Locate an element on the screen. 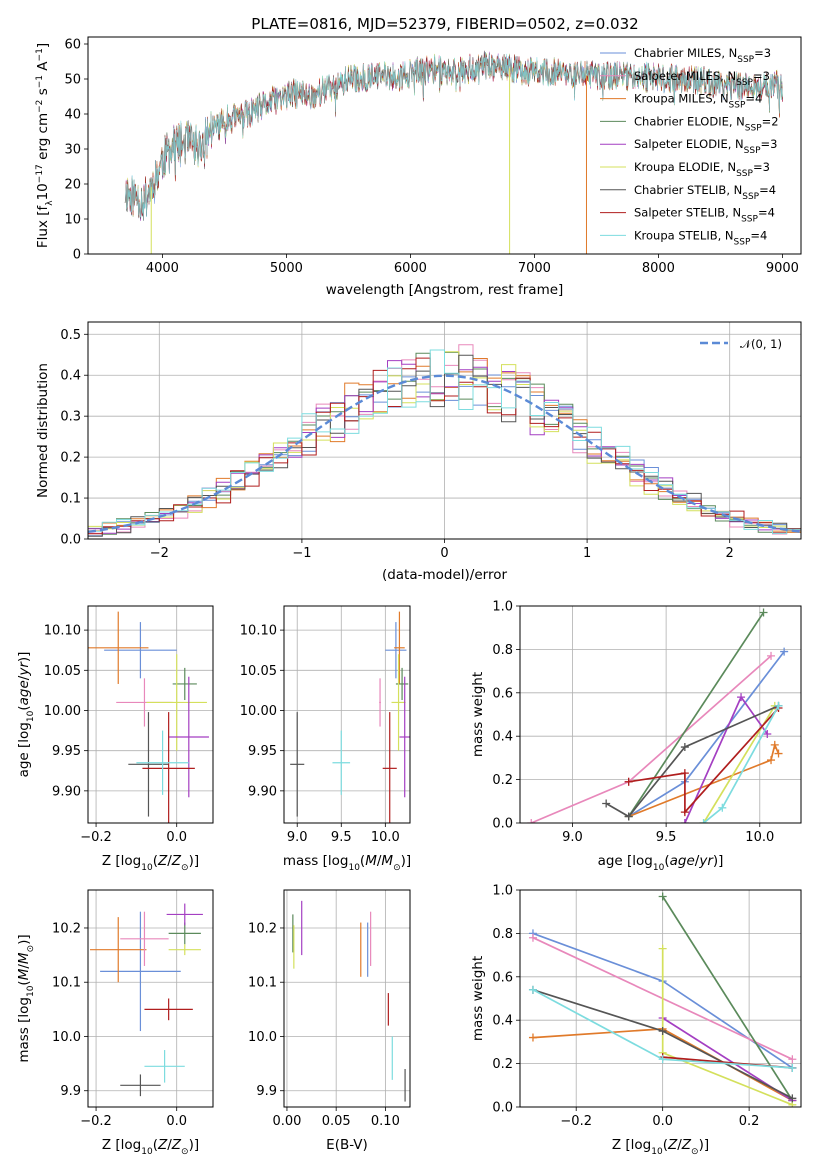 The image size is (819, 1170). x-axis-label: E(B-V) is located at coordinates (347, 1145).